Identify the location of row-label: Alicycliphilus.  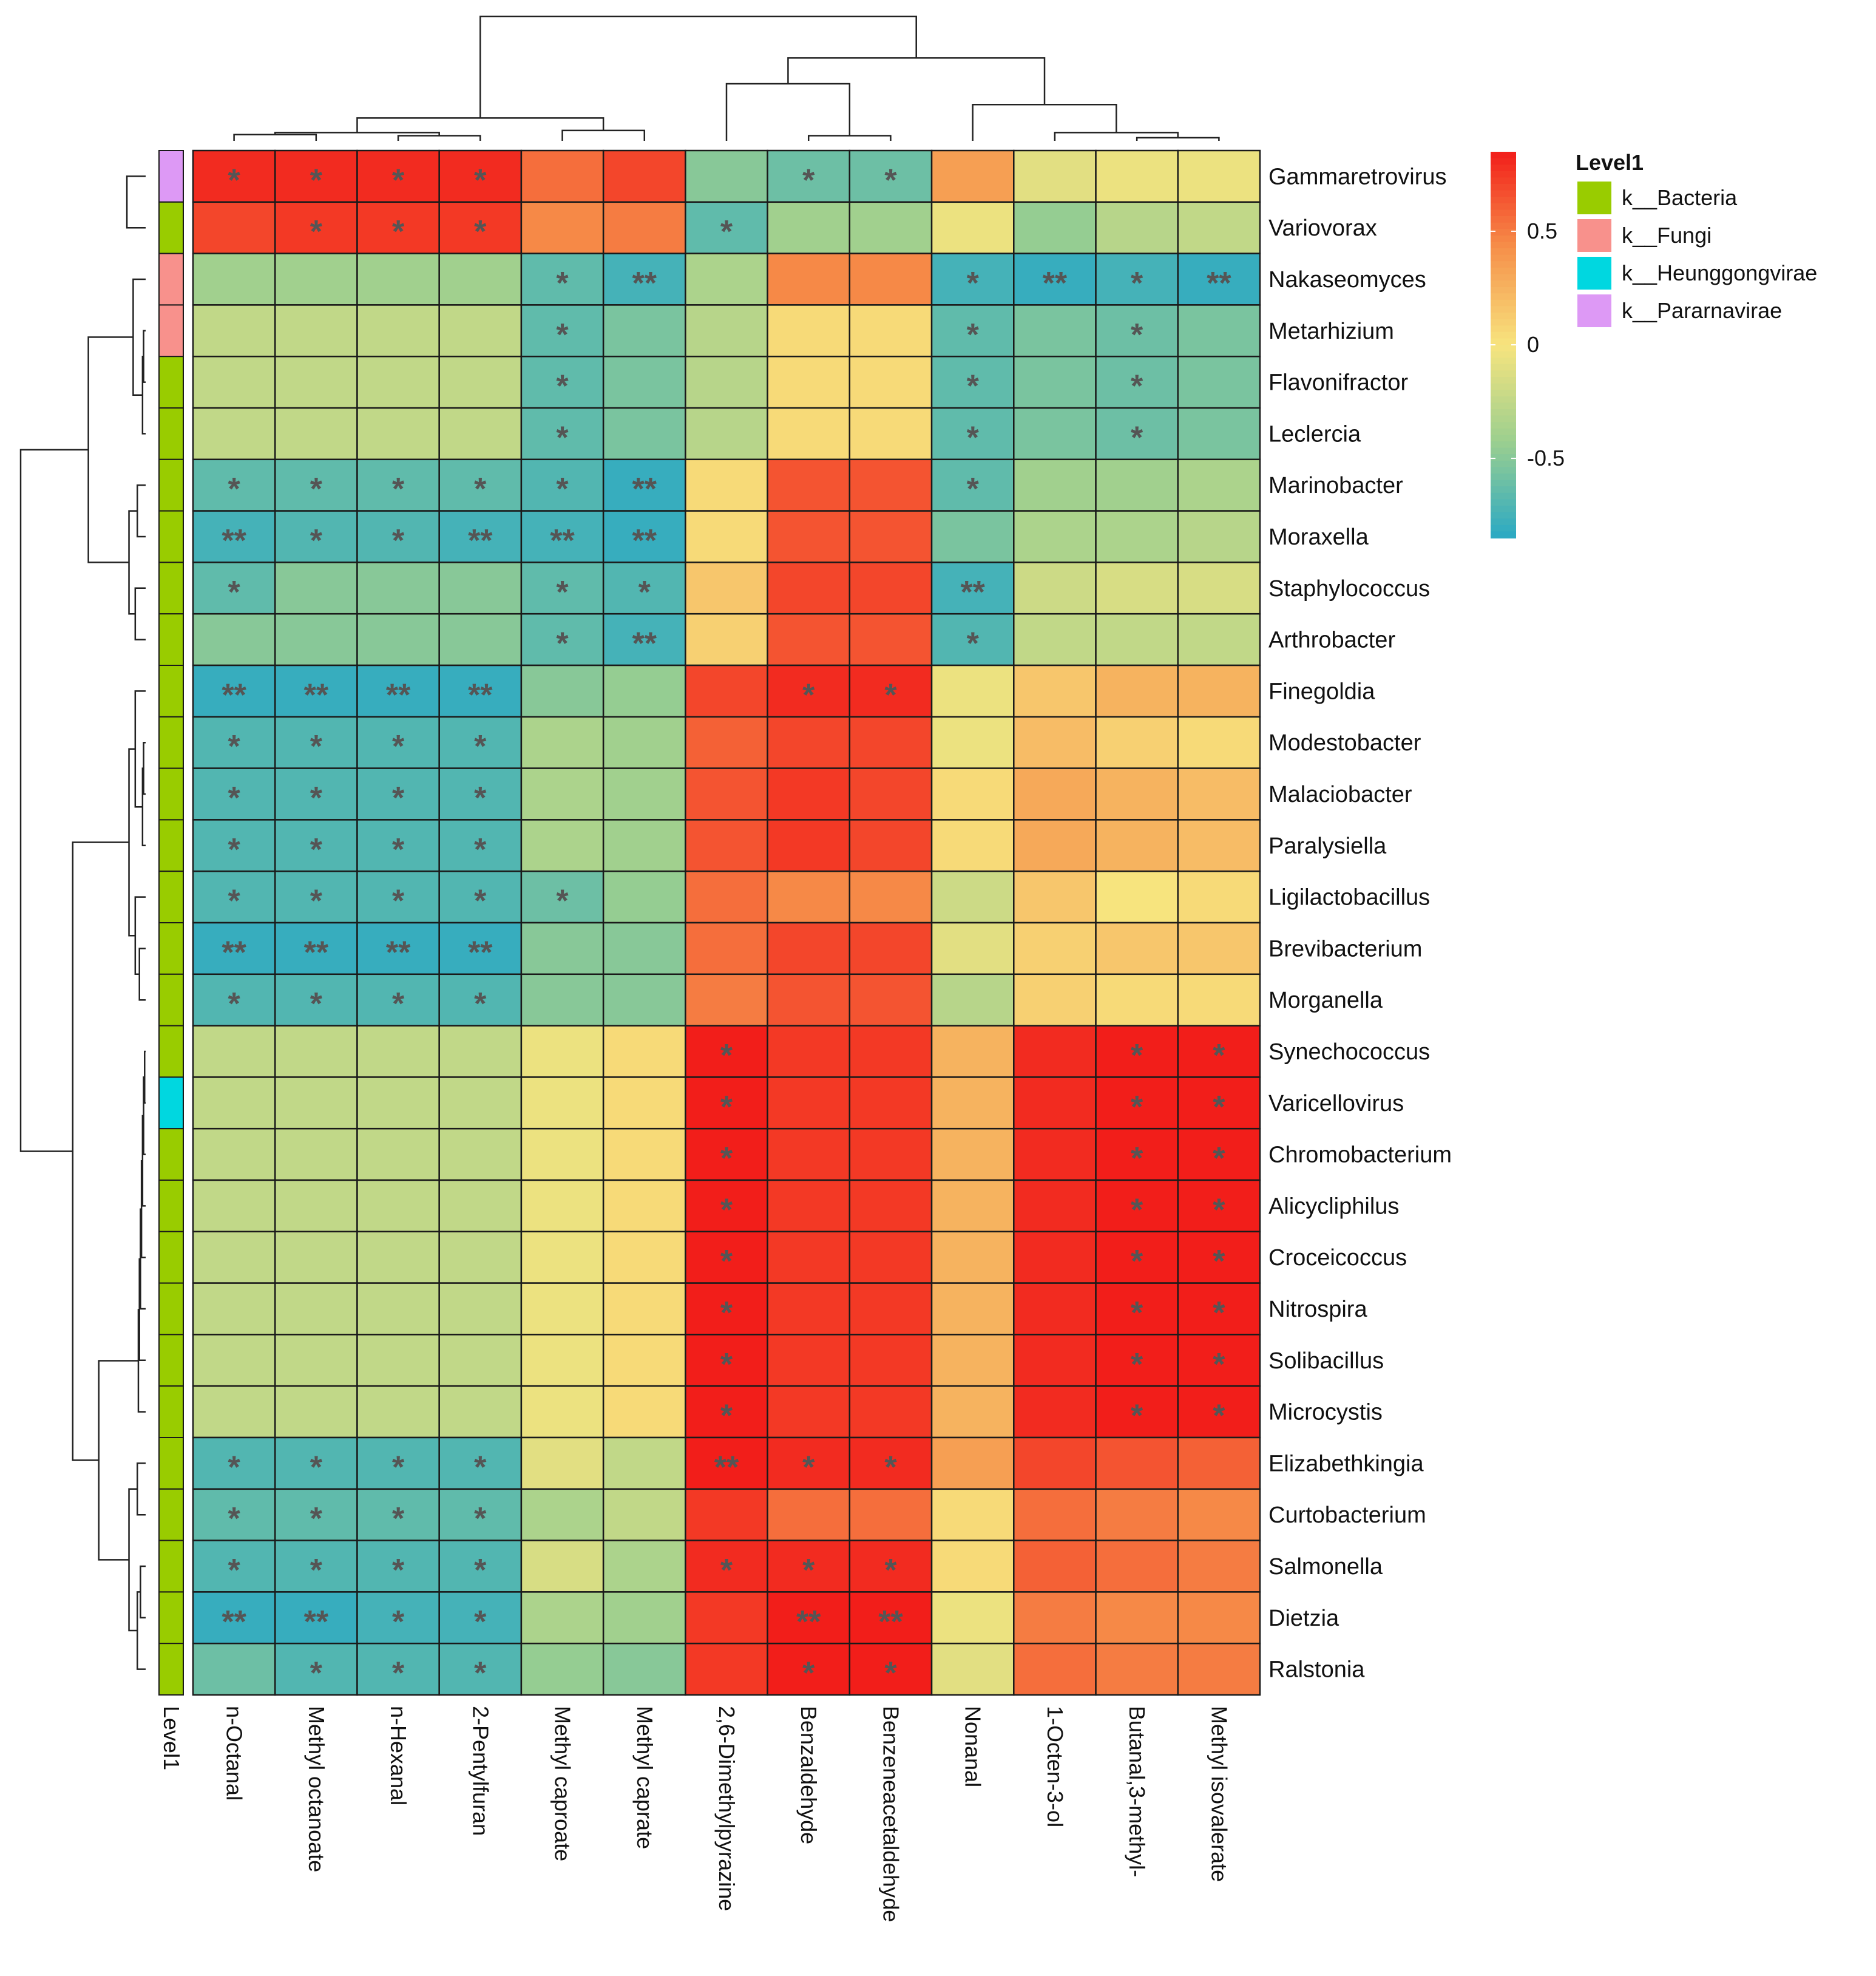
(1334, 1206).